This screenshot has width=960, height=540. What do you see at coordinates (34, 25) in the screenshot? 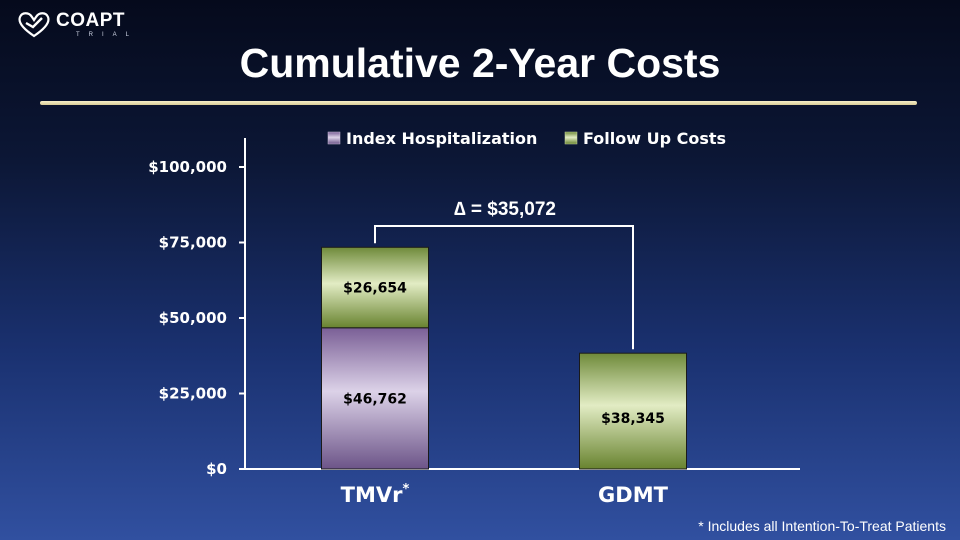
I see `heart-icon` at bounding box center [34, 25].